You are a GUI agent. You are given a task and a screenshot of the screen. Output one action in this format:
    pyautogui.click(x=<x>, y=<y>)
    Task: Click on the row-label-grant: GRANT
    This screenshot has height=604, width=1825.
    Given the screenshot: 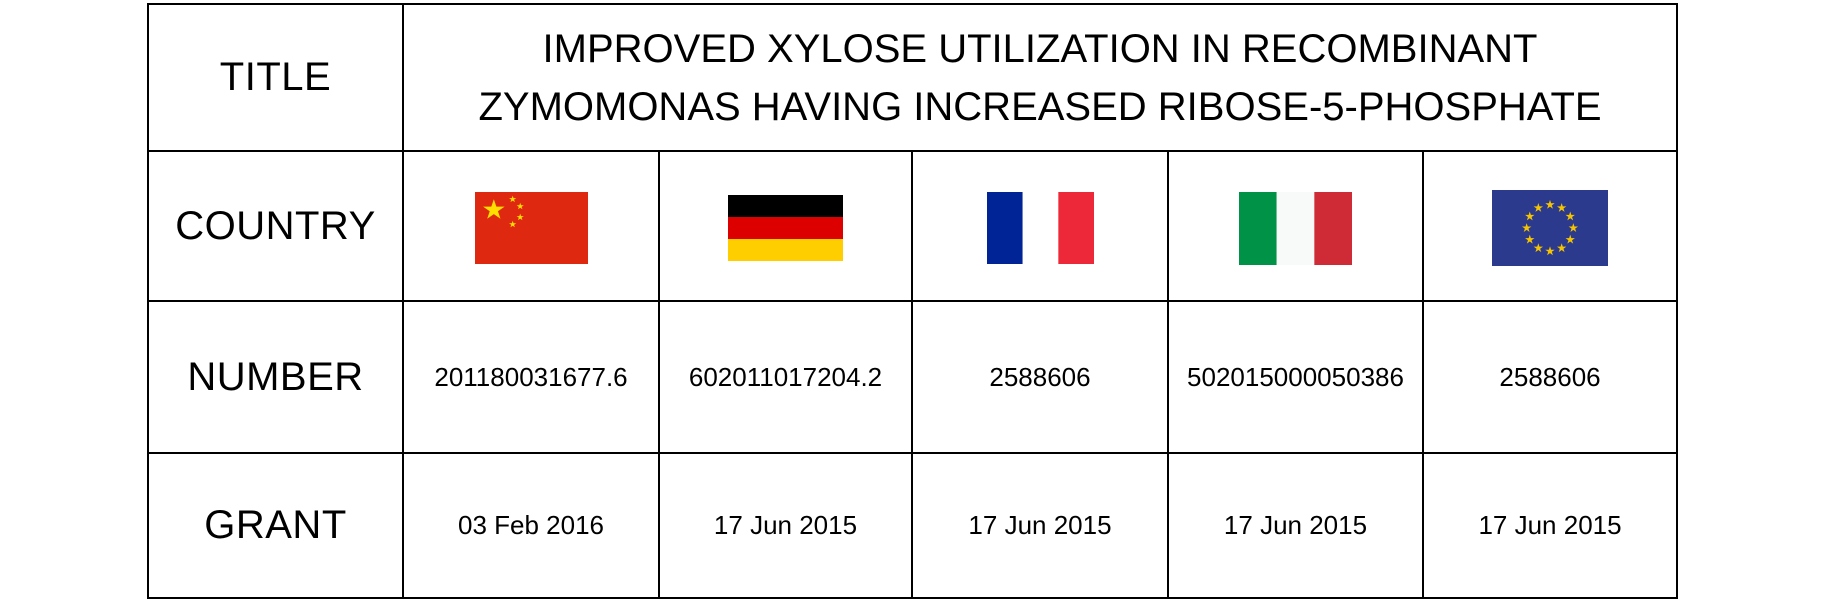 What is the action you would take?
    pyautogui.click(x=275, y=525)
    